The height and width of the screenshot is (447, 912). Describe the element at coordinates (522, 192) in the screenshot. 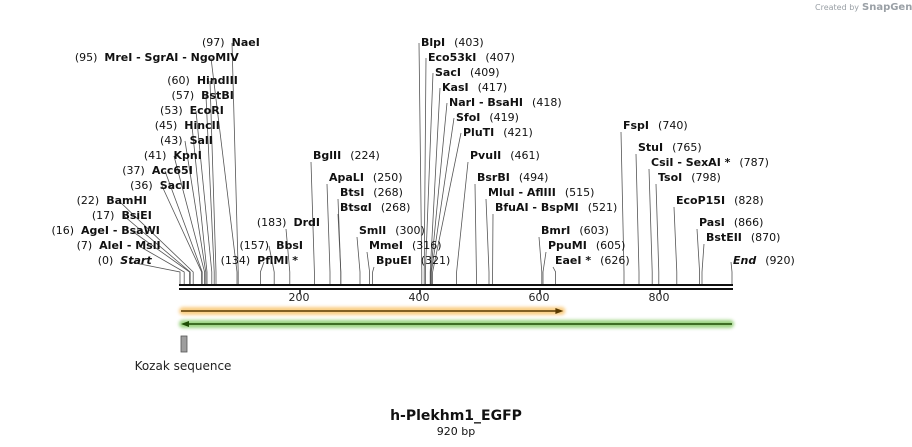

I see `site-name: MluI - AflIII` at that location.